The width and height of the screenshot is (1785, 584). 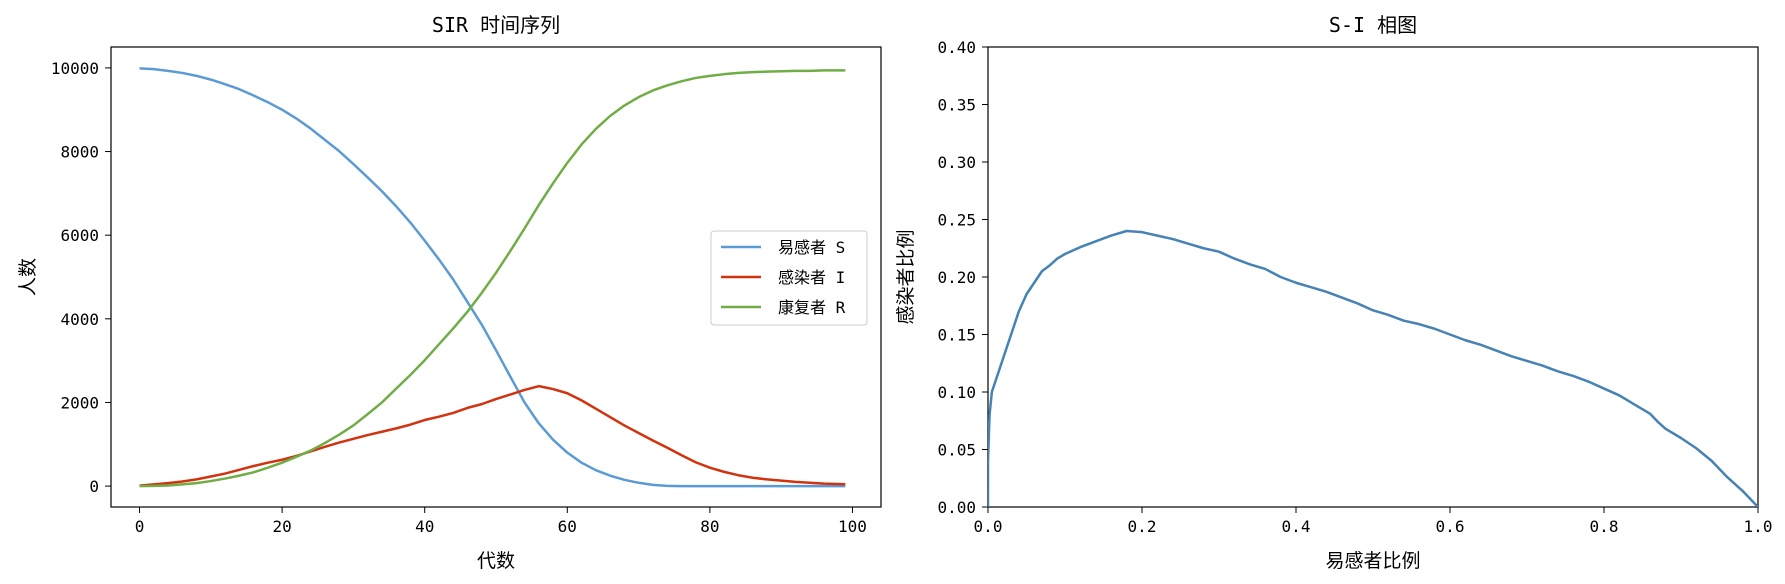 I want to click on y-tick-label: 0.00, so click(x=956, y=507).